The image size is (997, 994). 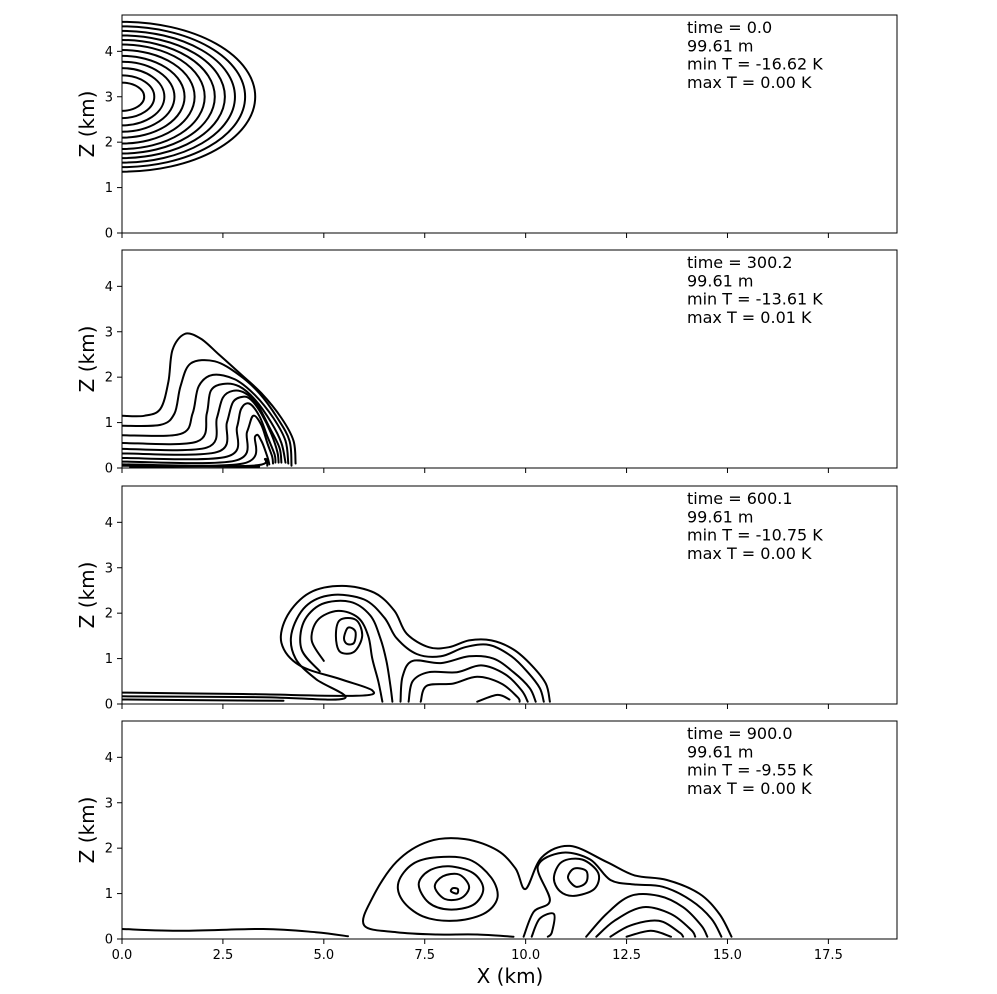 What do you see at coordinates (323, 955) in the screenshot?
I see `x-tick-label: 5.0` at bounding box center [323, 955].